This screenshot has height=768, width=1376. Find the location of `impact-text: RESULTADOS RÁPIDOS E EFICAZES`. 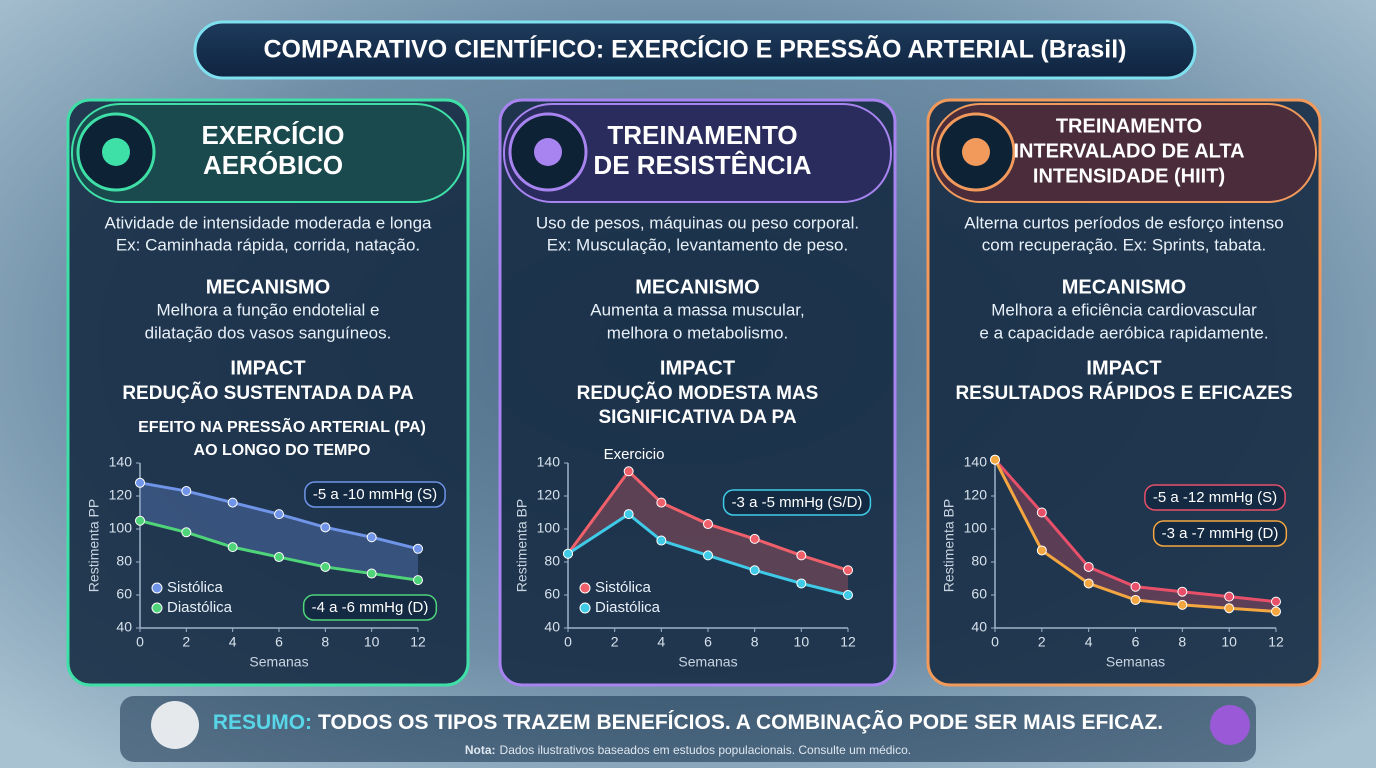

impact-text: RESULTADOS RÁPIDOS E EFICAZES is located at coordinates (1123, 393).